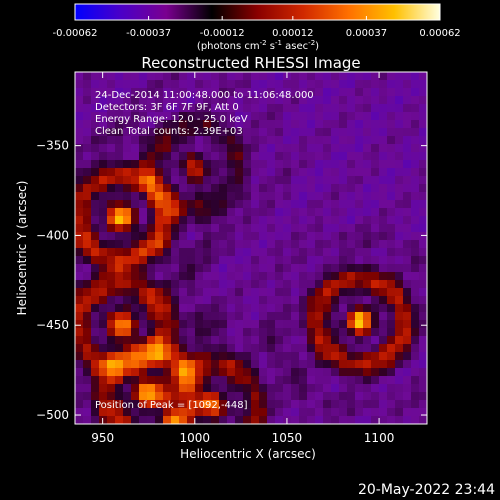 The image size is (500, 500). I want to click on colorbar-tick-label: -0.00062, so click(75, 33).